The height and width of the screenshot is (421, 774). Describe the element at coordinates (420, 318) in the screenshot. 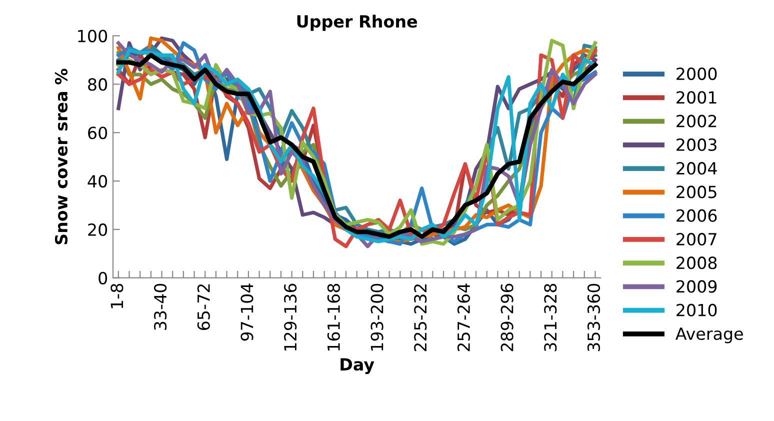

I see `x-tick-label: 225-232` at that location.